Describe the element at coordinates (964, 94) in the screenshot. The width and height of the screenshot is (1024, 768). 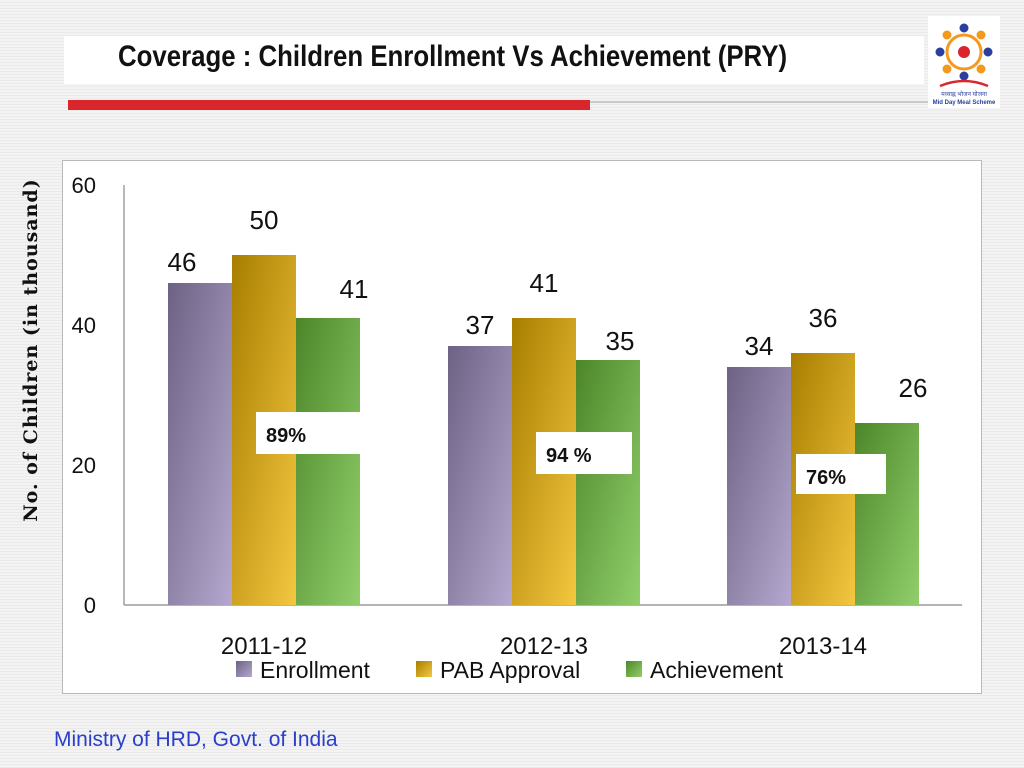
I see `logo-text-hindi: मध्याह्न भोजन योजना` at that location.